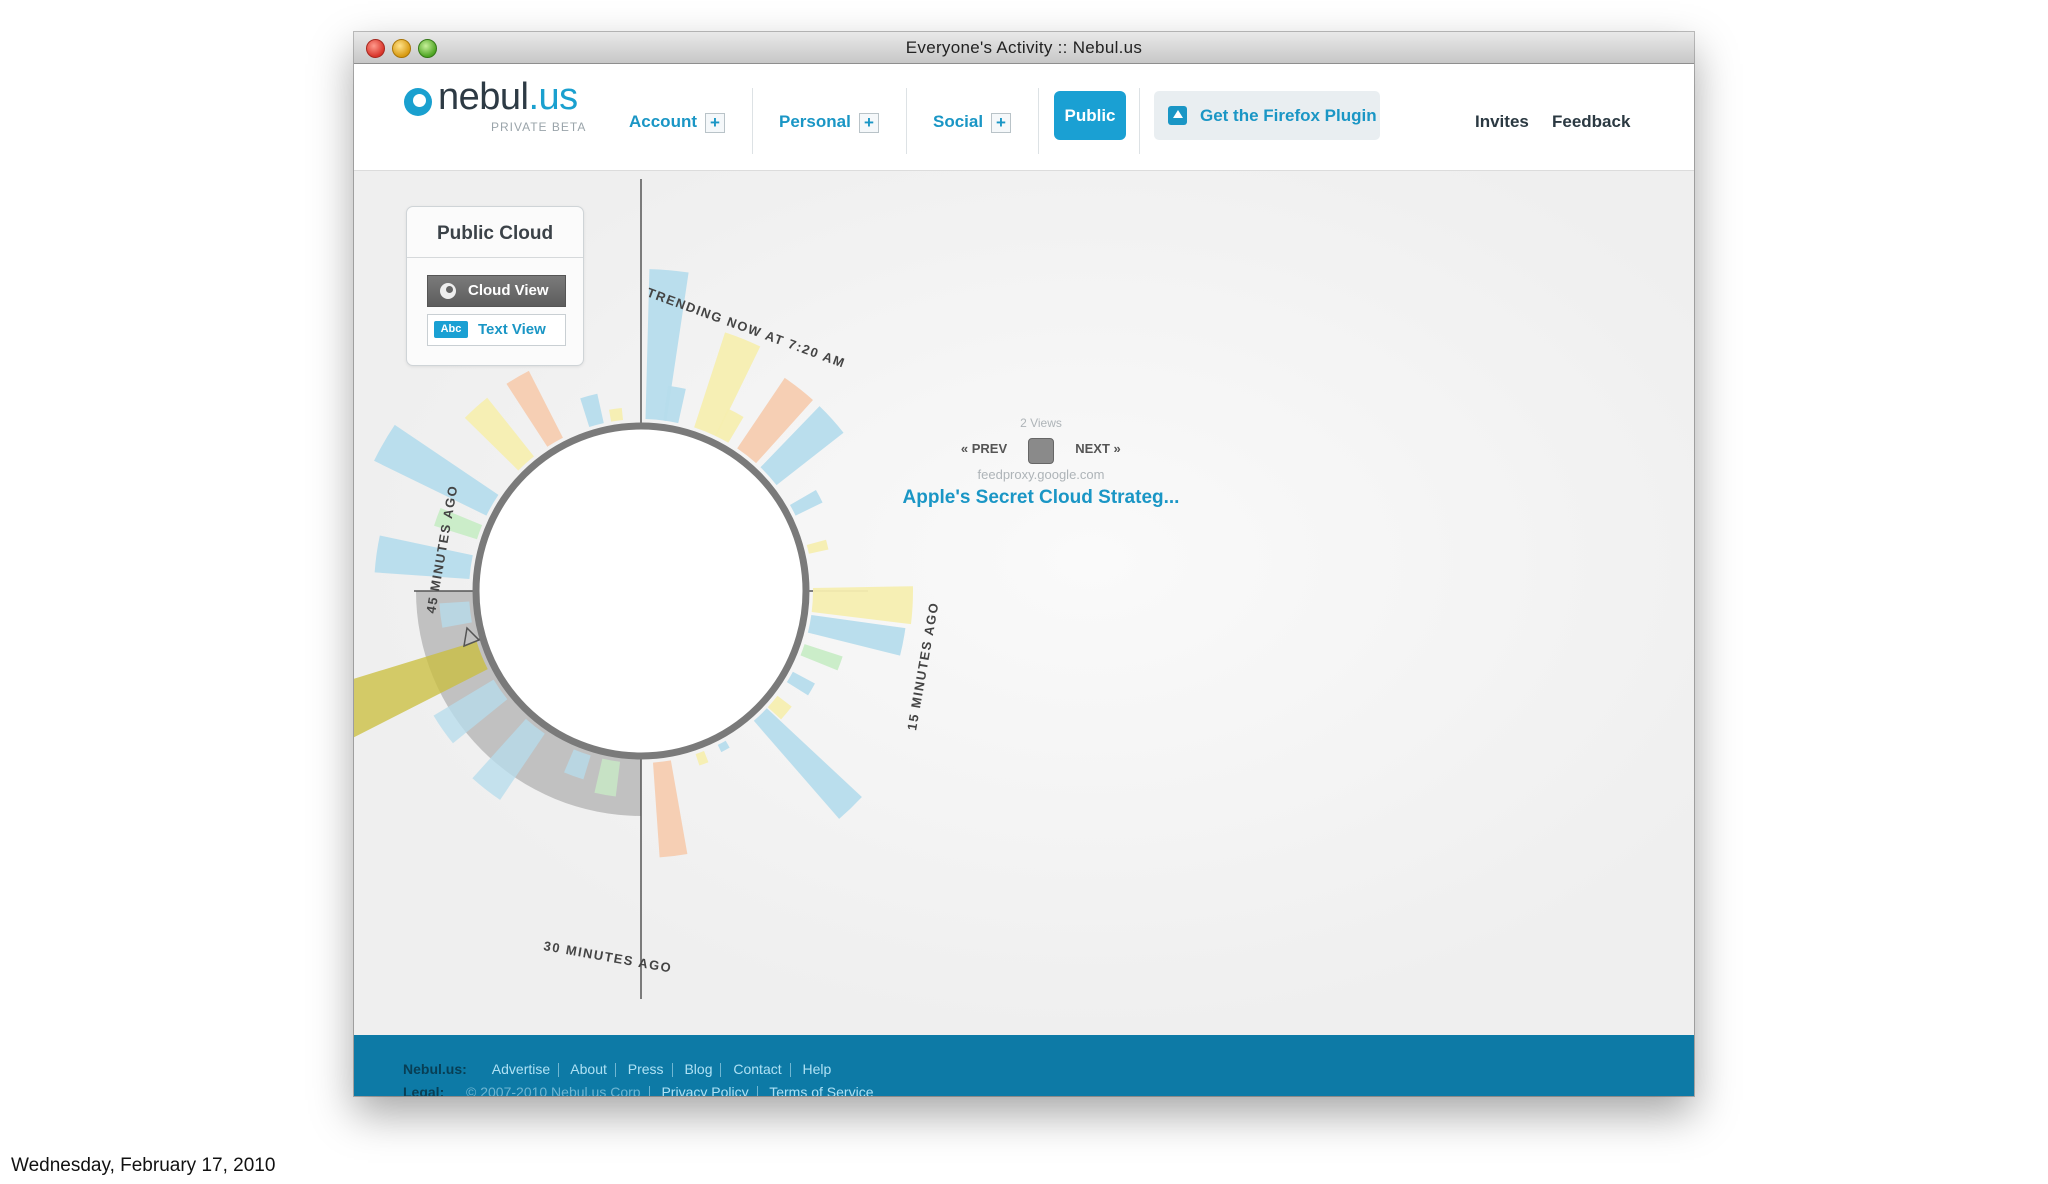 The image size is (2048, 1184). I want to click on social-plus-icon: +, so click(1001, 123).